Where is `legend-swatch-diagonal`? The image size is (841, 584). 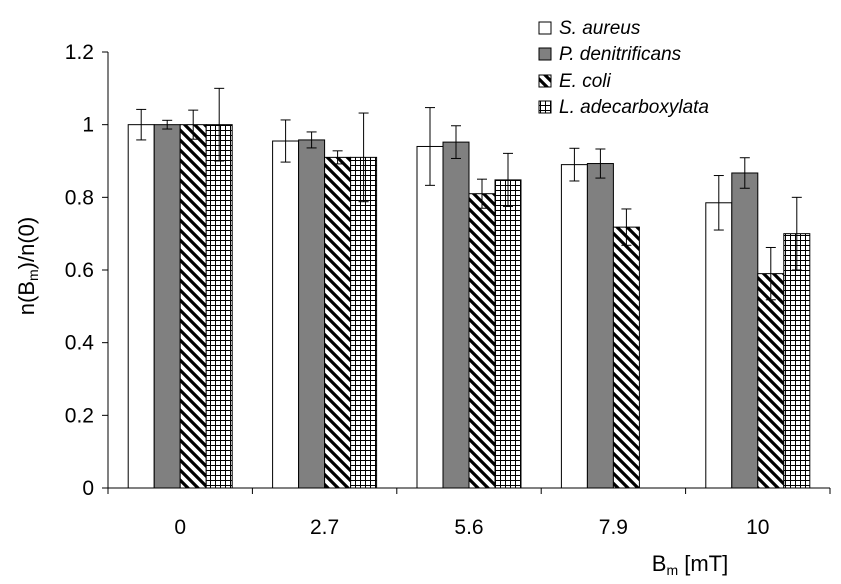
legend-swatch-diagonal is located at coordinates (545, 81).